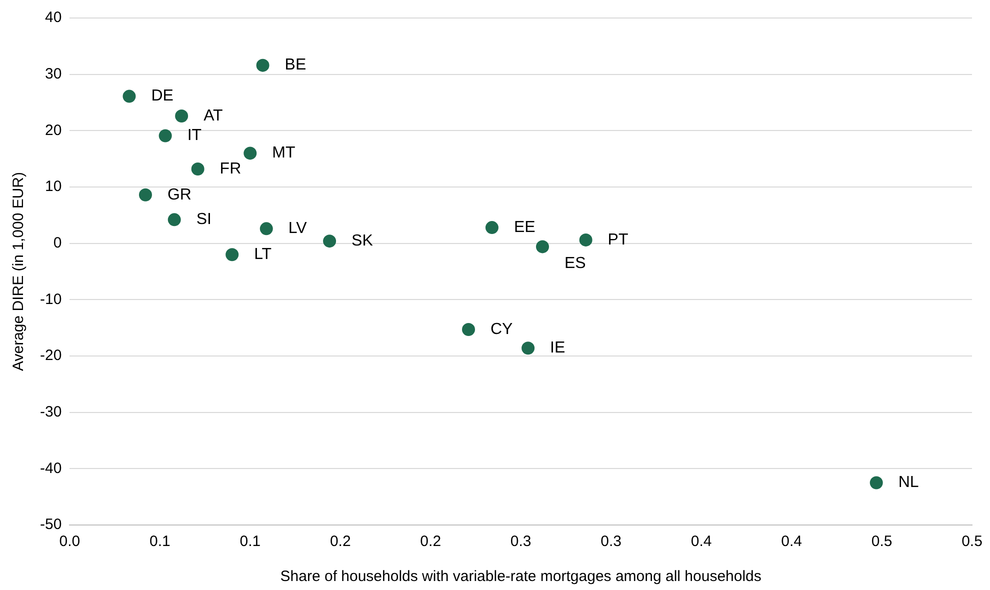  I want to click on annotation: GR, so click(179, 195).